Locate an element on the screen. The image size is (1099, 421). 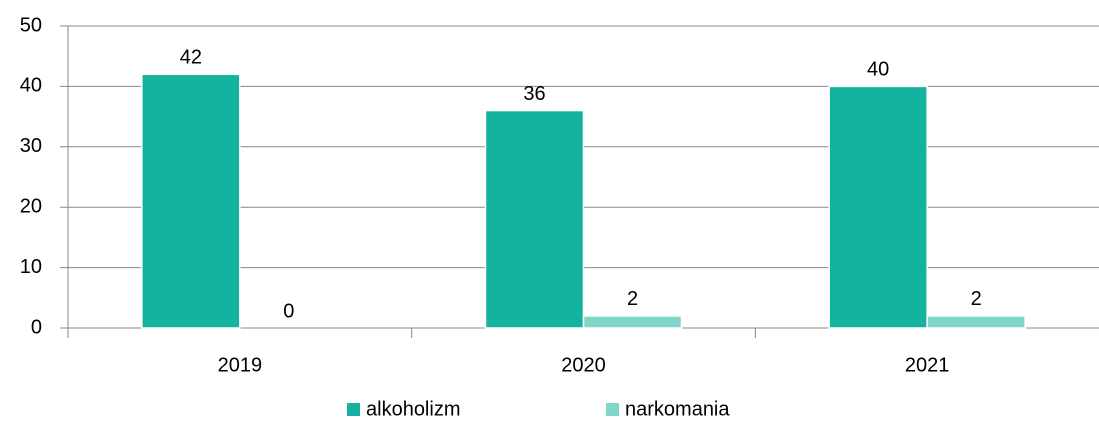
x-tick-label: 2021 is located at coordinates (927, 365).